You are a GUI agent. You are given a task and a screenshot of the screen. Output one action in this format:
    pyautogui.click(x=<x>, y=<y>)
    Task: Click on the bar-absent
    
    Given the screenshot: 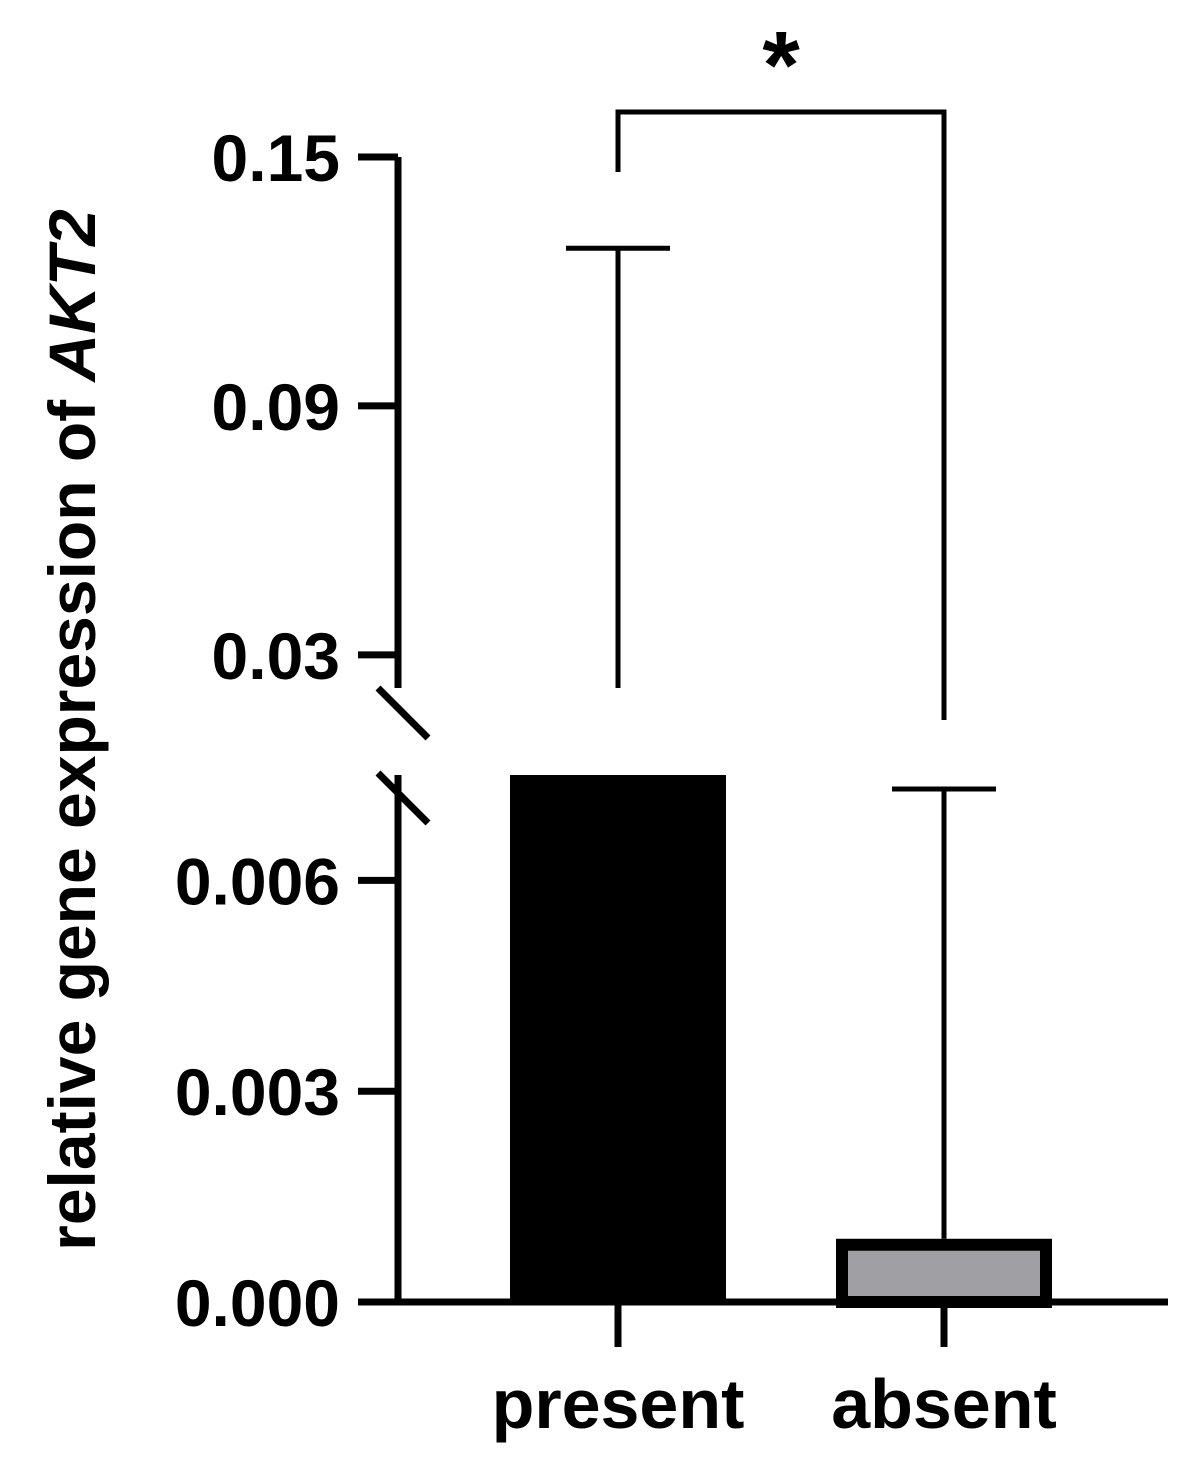 What is the action you would take?
    pyautogui.click(x=944, y=1273)
    